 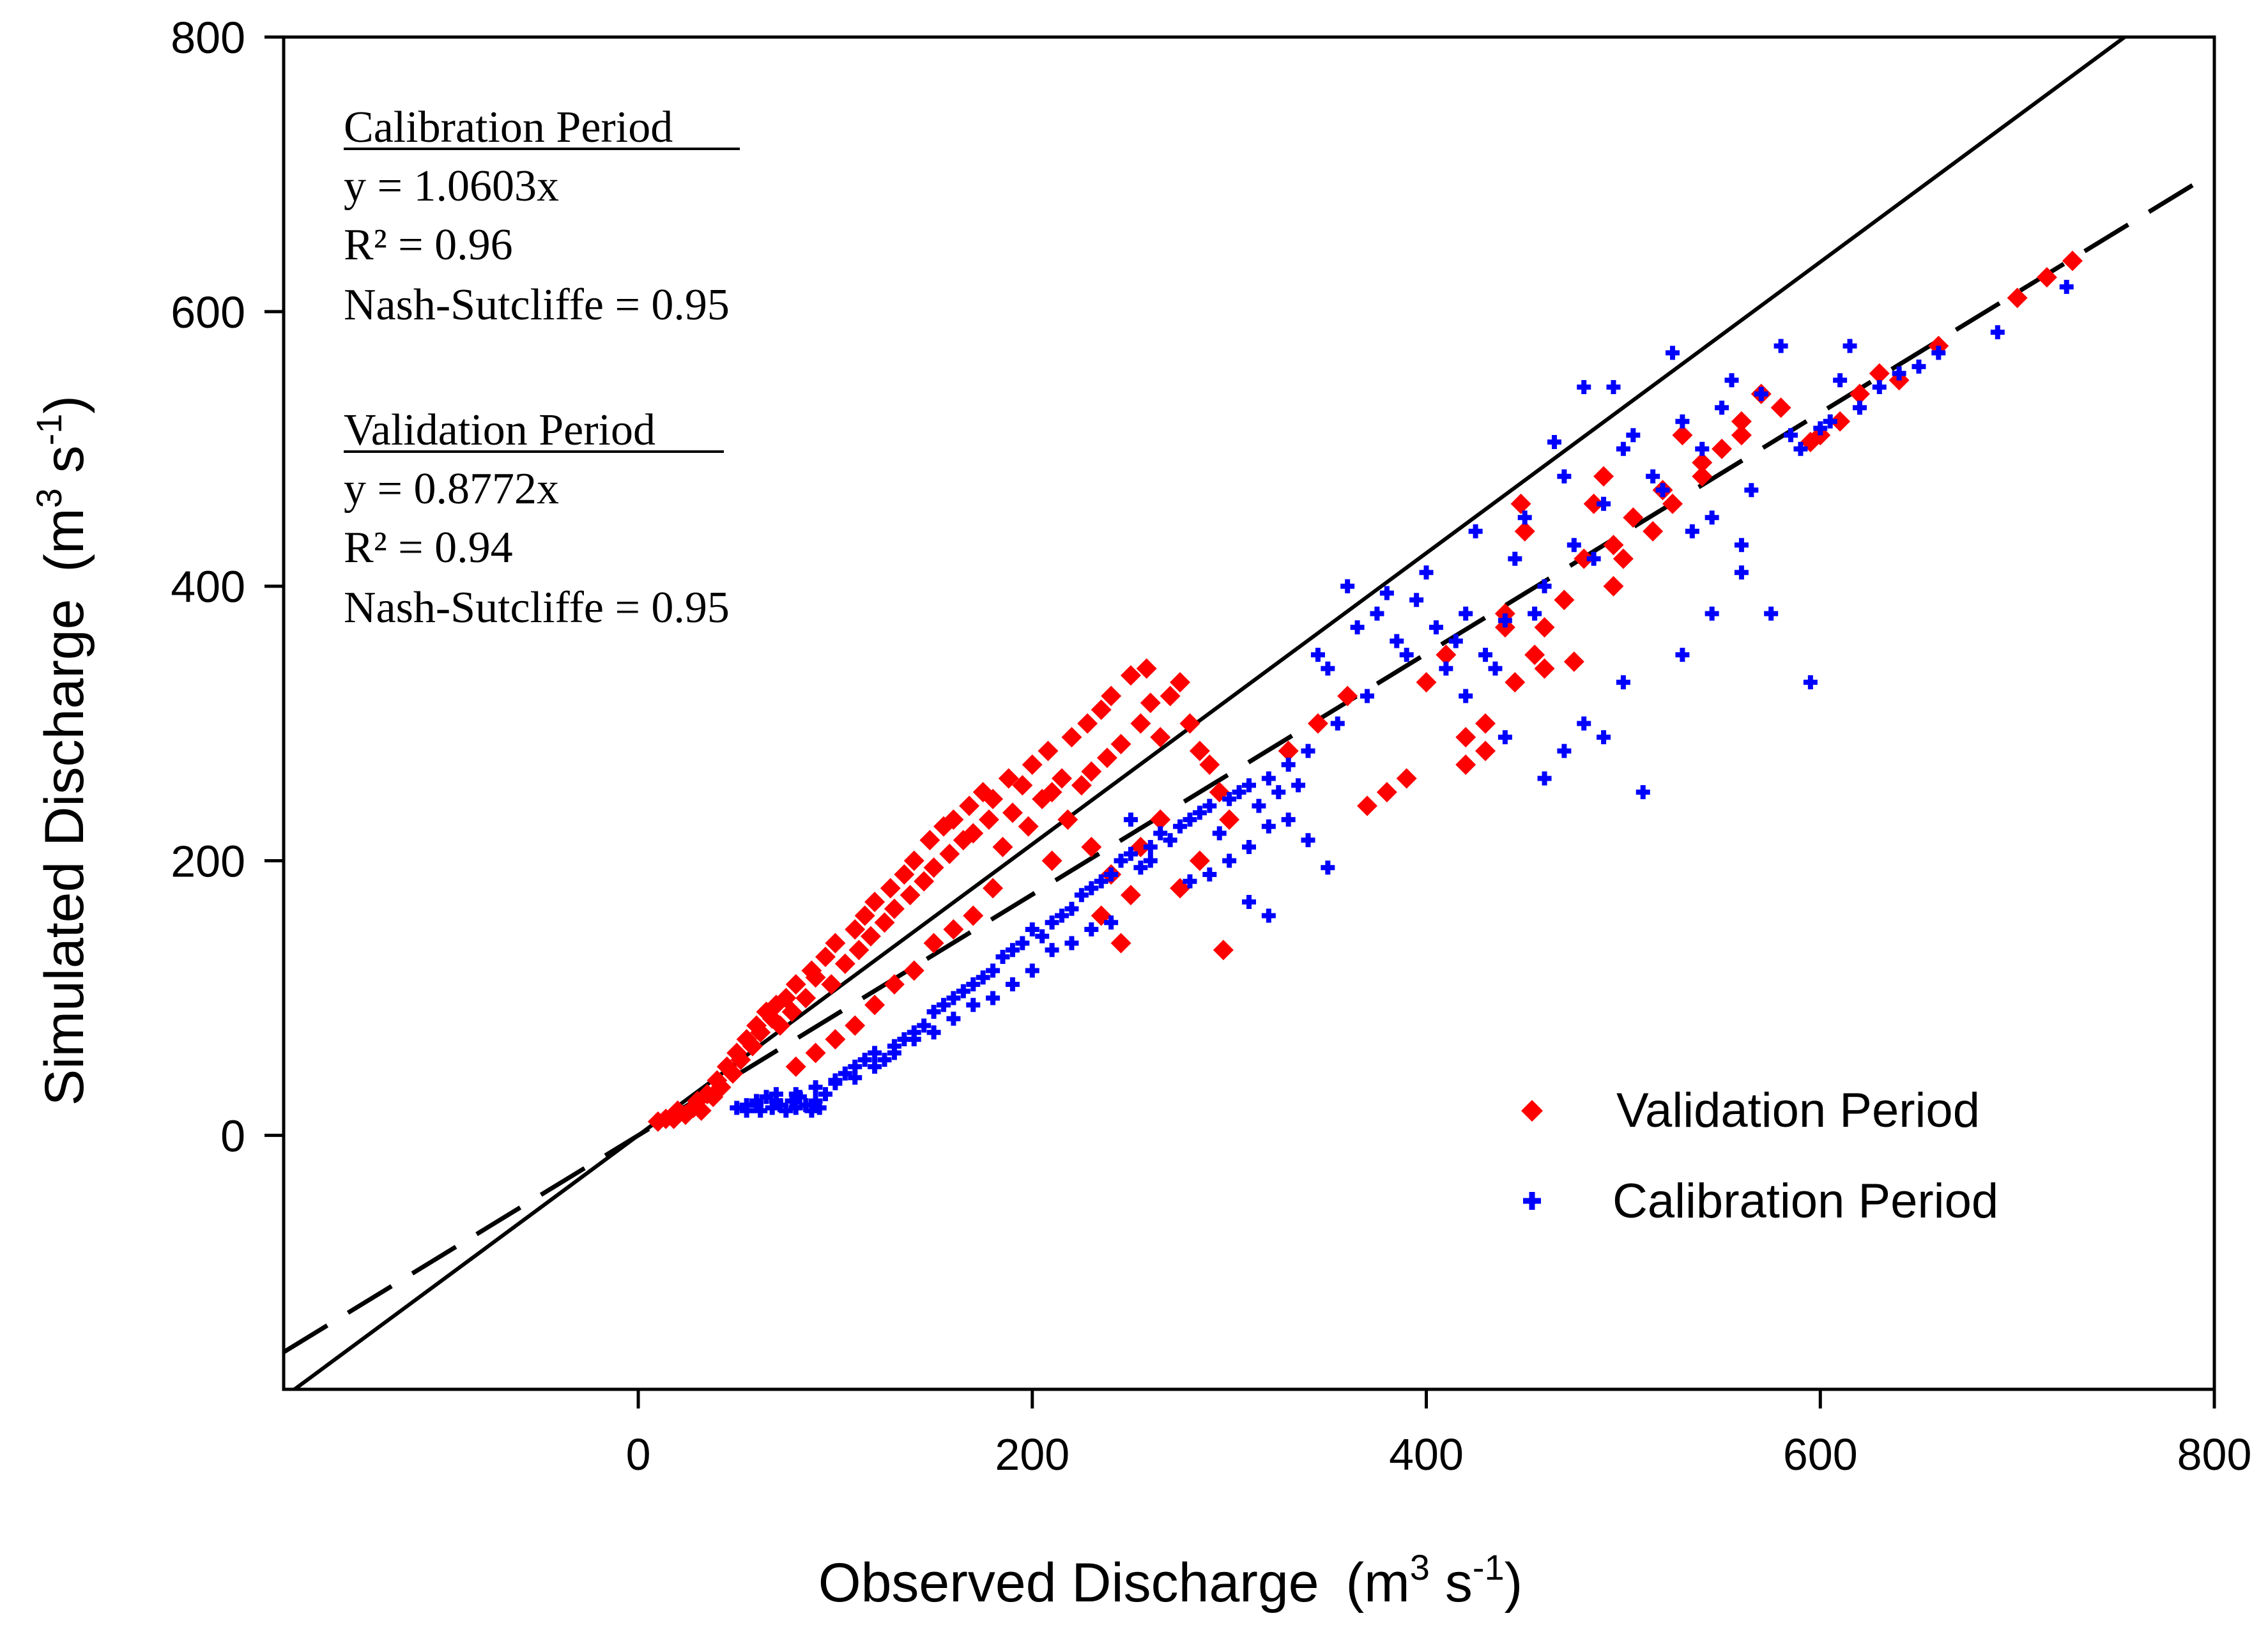 What do you see at coordinates (451, 489) in the screenshot?
I see `validation-equation: y = 0.8772x` at bounding box center [451, 489].